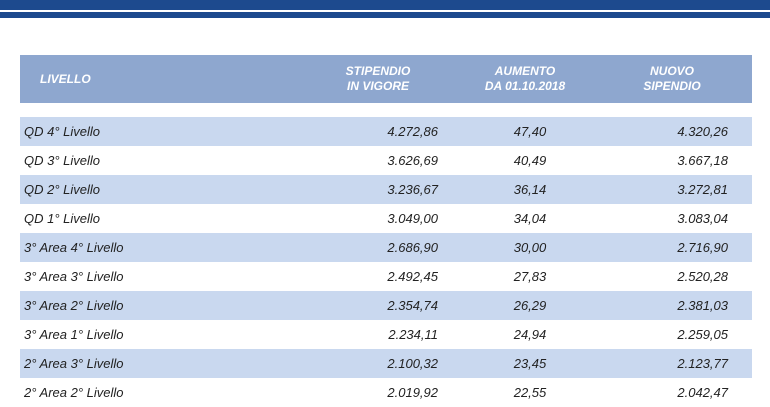 The width and height of the screenshot is (770, 407). Describe the element at coordinates (412, 276) in the screenshot. I see `amount-cell: 2.492,45` at that location.